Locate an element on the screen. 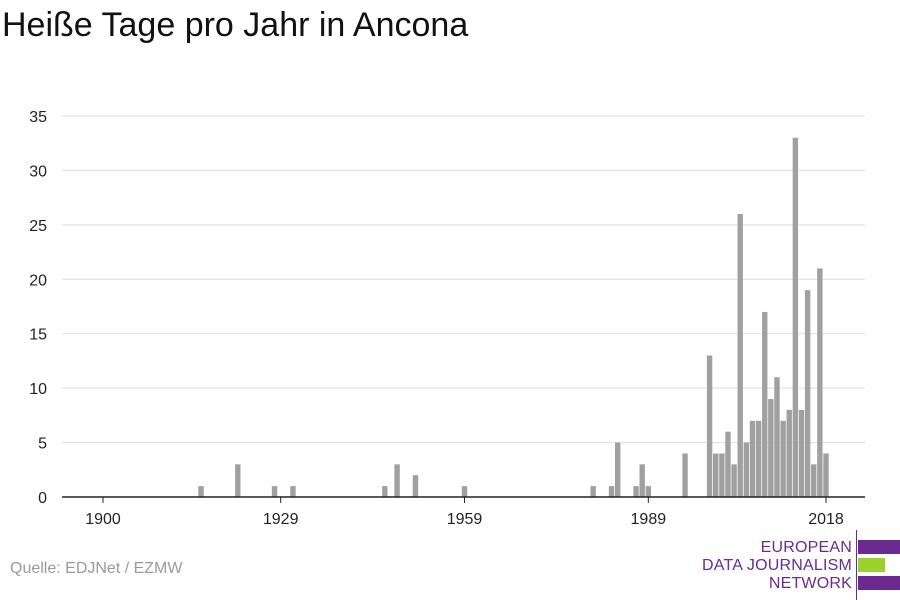  edjnet-logo: EUROPEAN DATA JOURNALISM NETWORK is located at coordinates (800, 565).